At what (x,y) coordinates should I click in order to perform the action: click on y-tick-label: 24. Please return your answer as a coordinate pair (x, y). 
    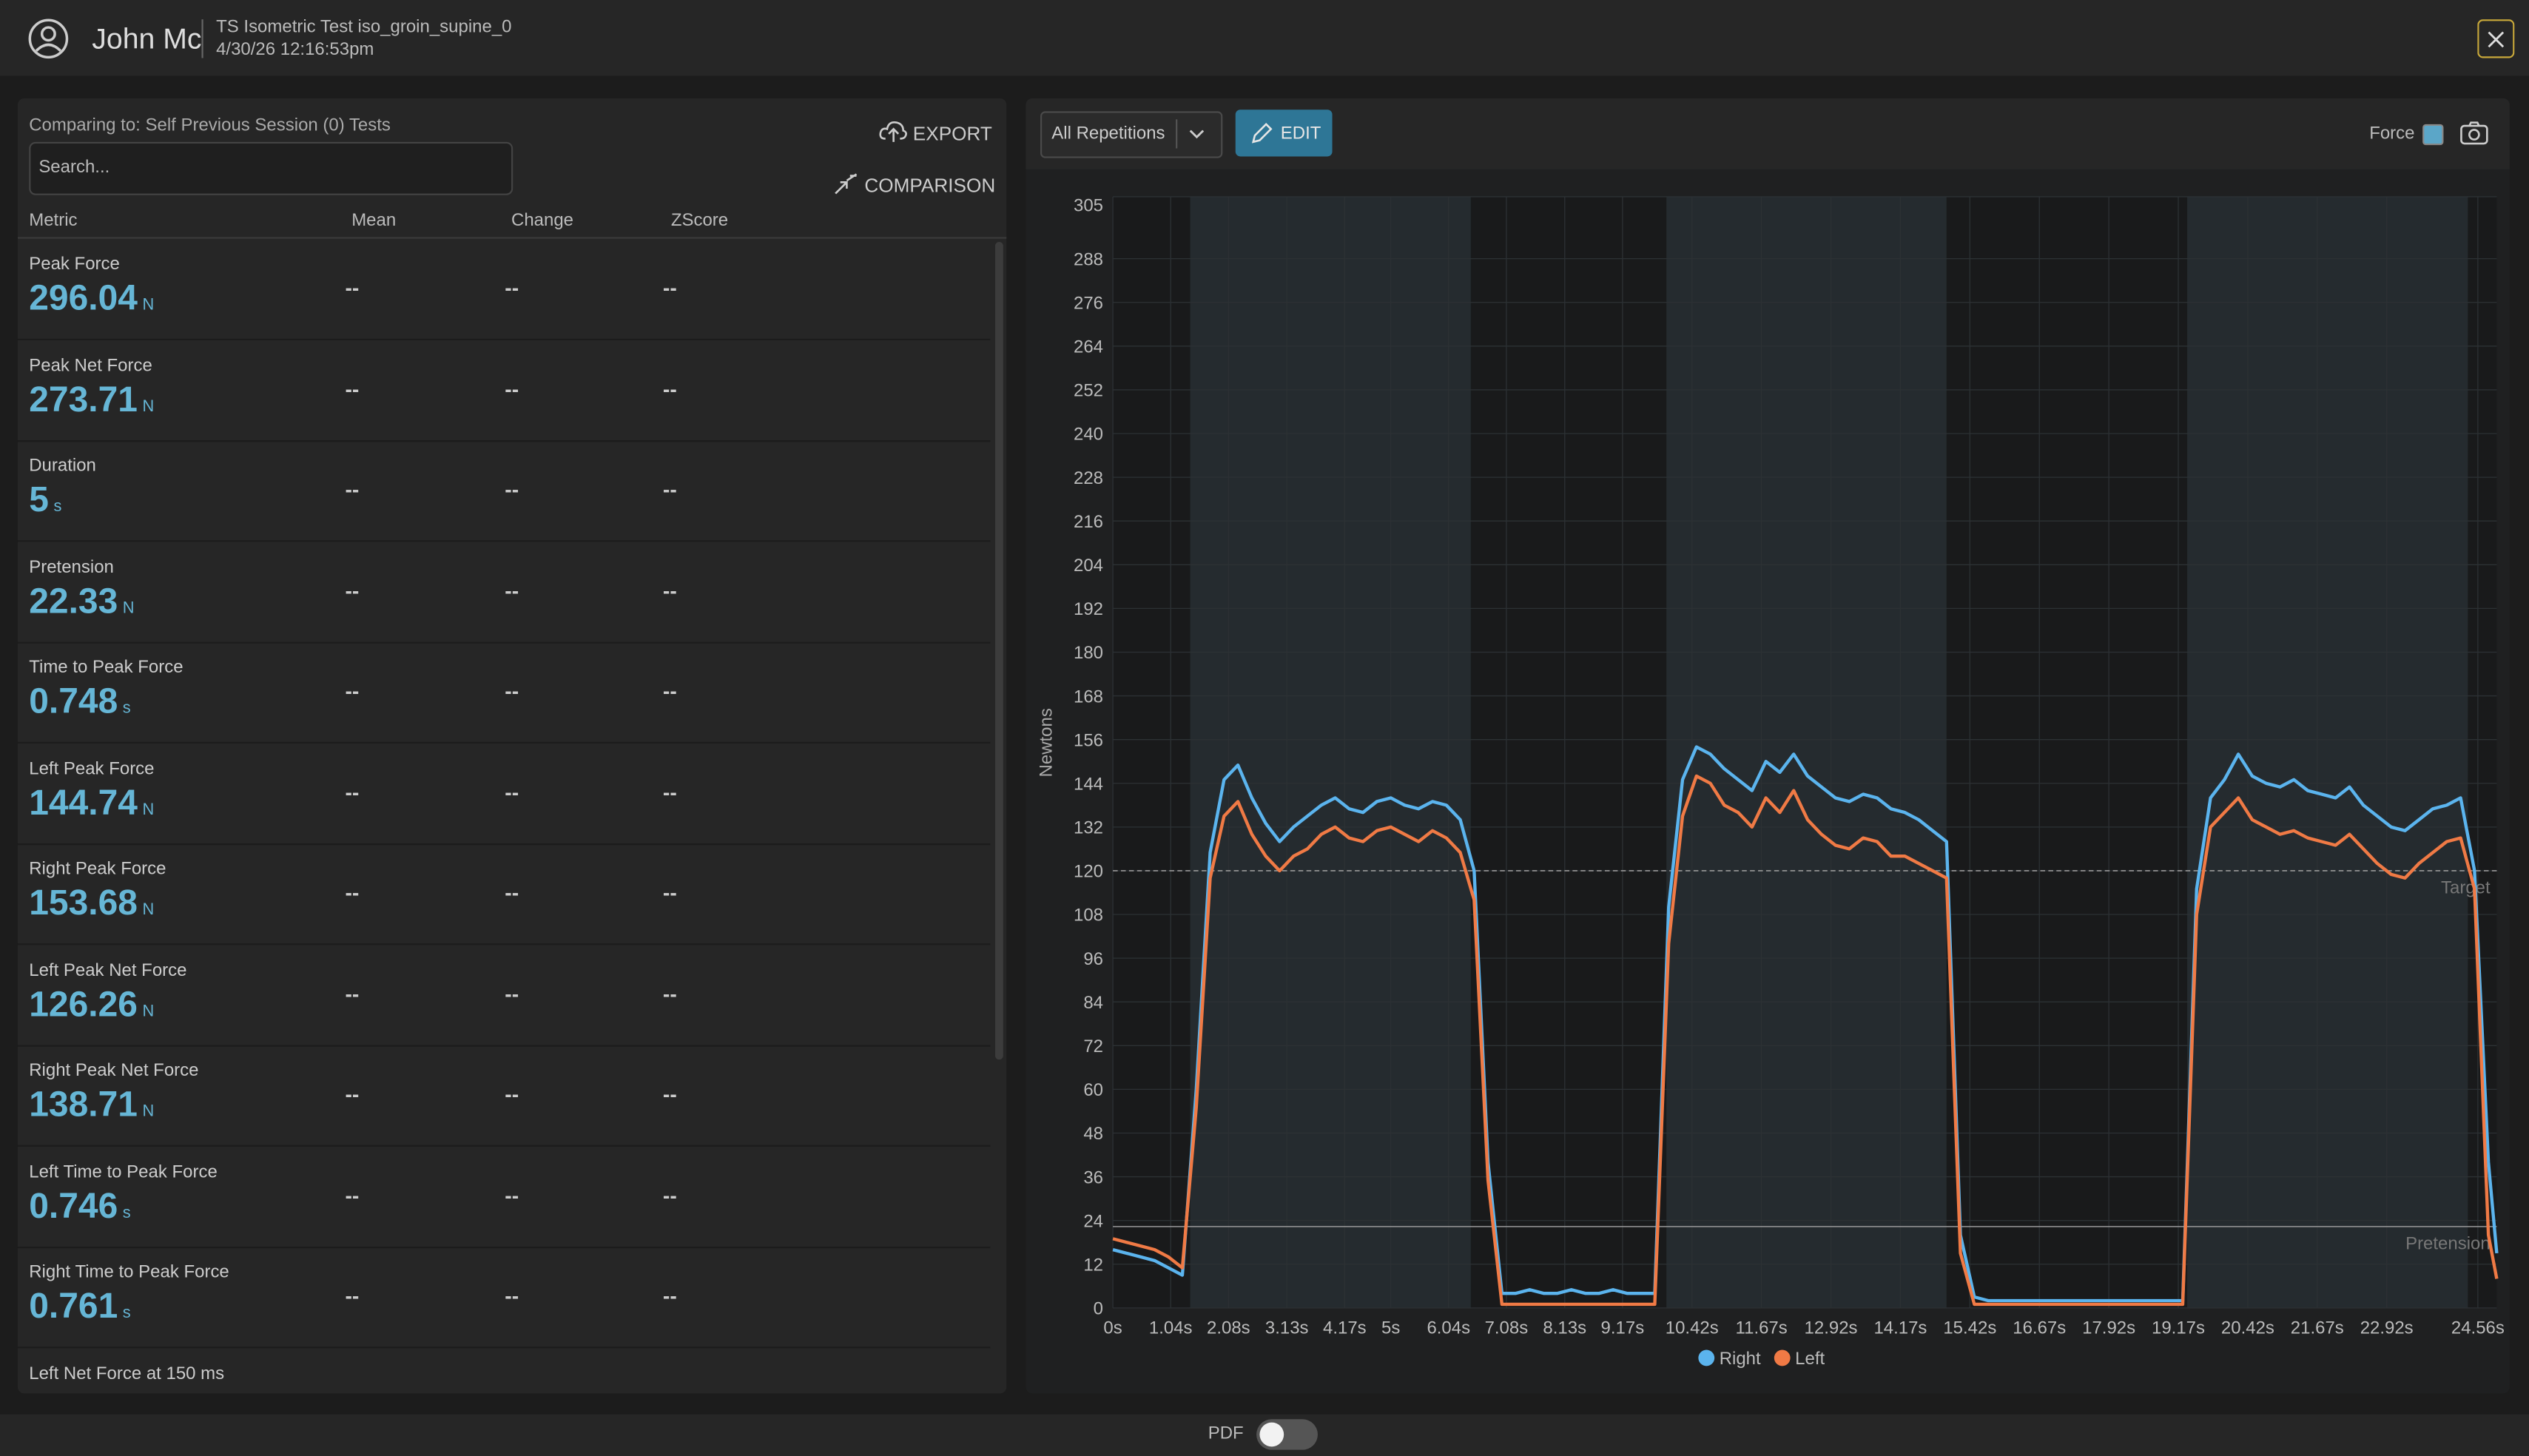
    Looking at the image, I should click on (1093, 1221).